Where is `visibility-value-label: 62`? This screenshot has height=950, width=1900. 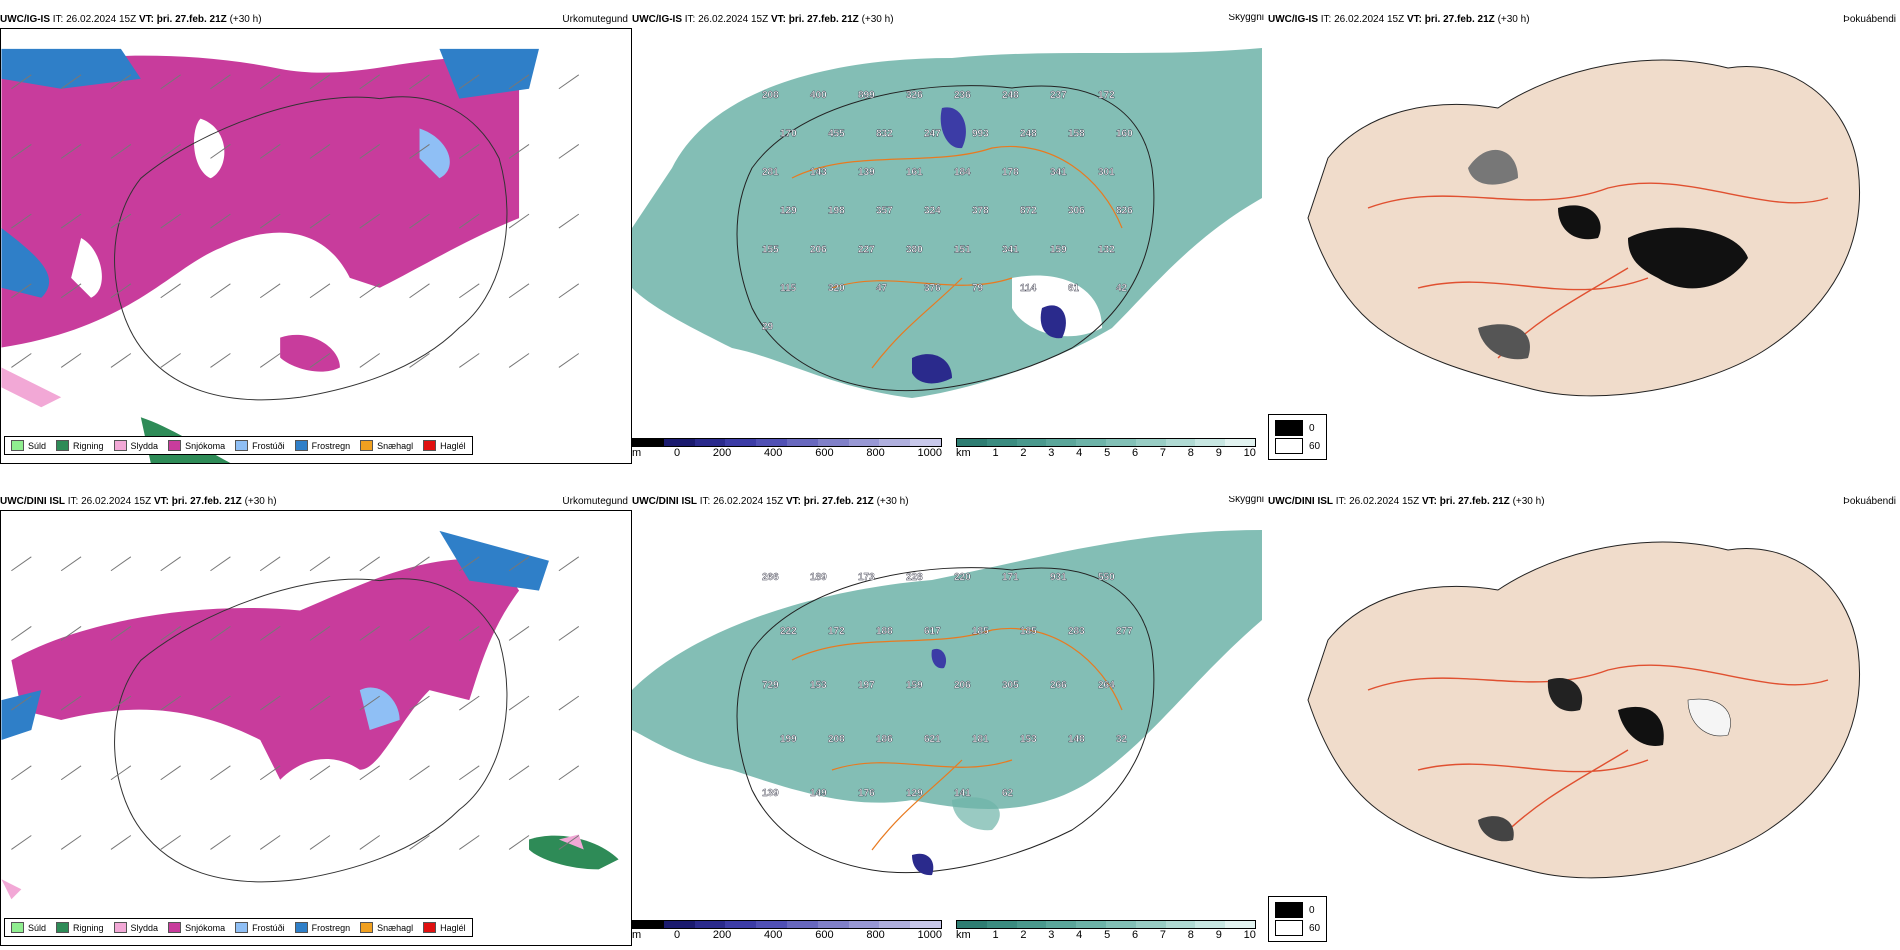
visibility-value-label: 62 is located at coordinates (1008, 793).